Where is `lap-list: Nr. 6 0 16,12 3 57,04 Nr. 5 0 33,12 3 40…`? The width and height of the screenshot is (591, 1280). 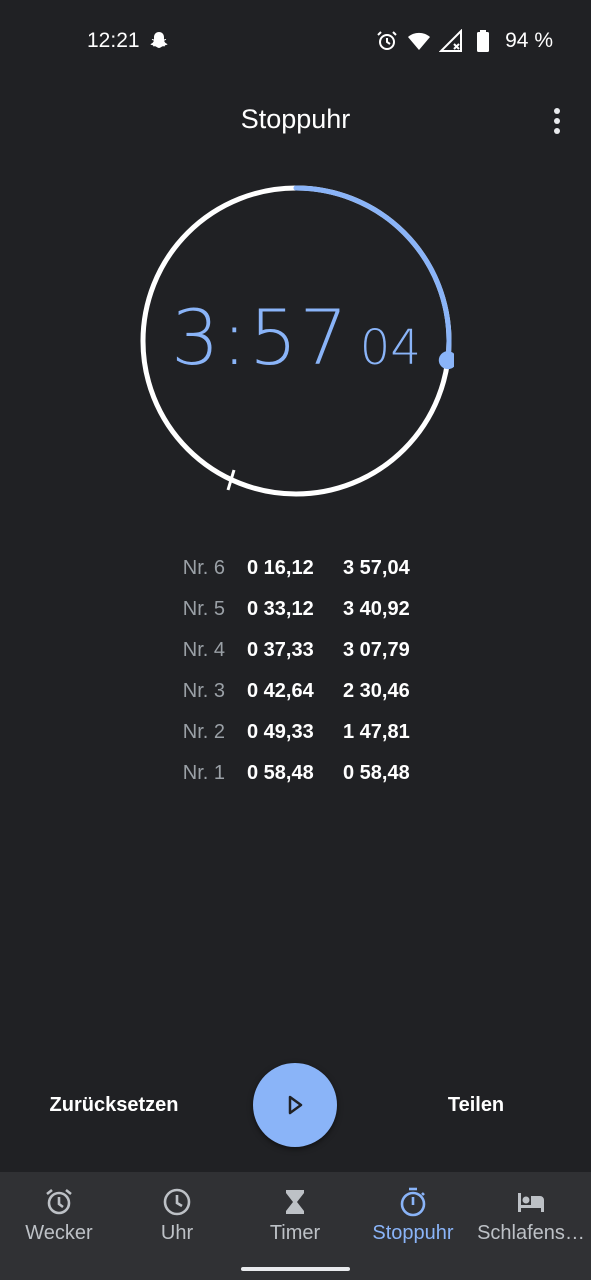
lap-list: Nr. 6 0 16,12 3 57,04 Nr. 5 0 33,12 3 40… is located at coordinates (300, 671).